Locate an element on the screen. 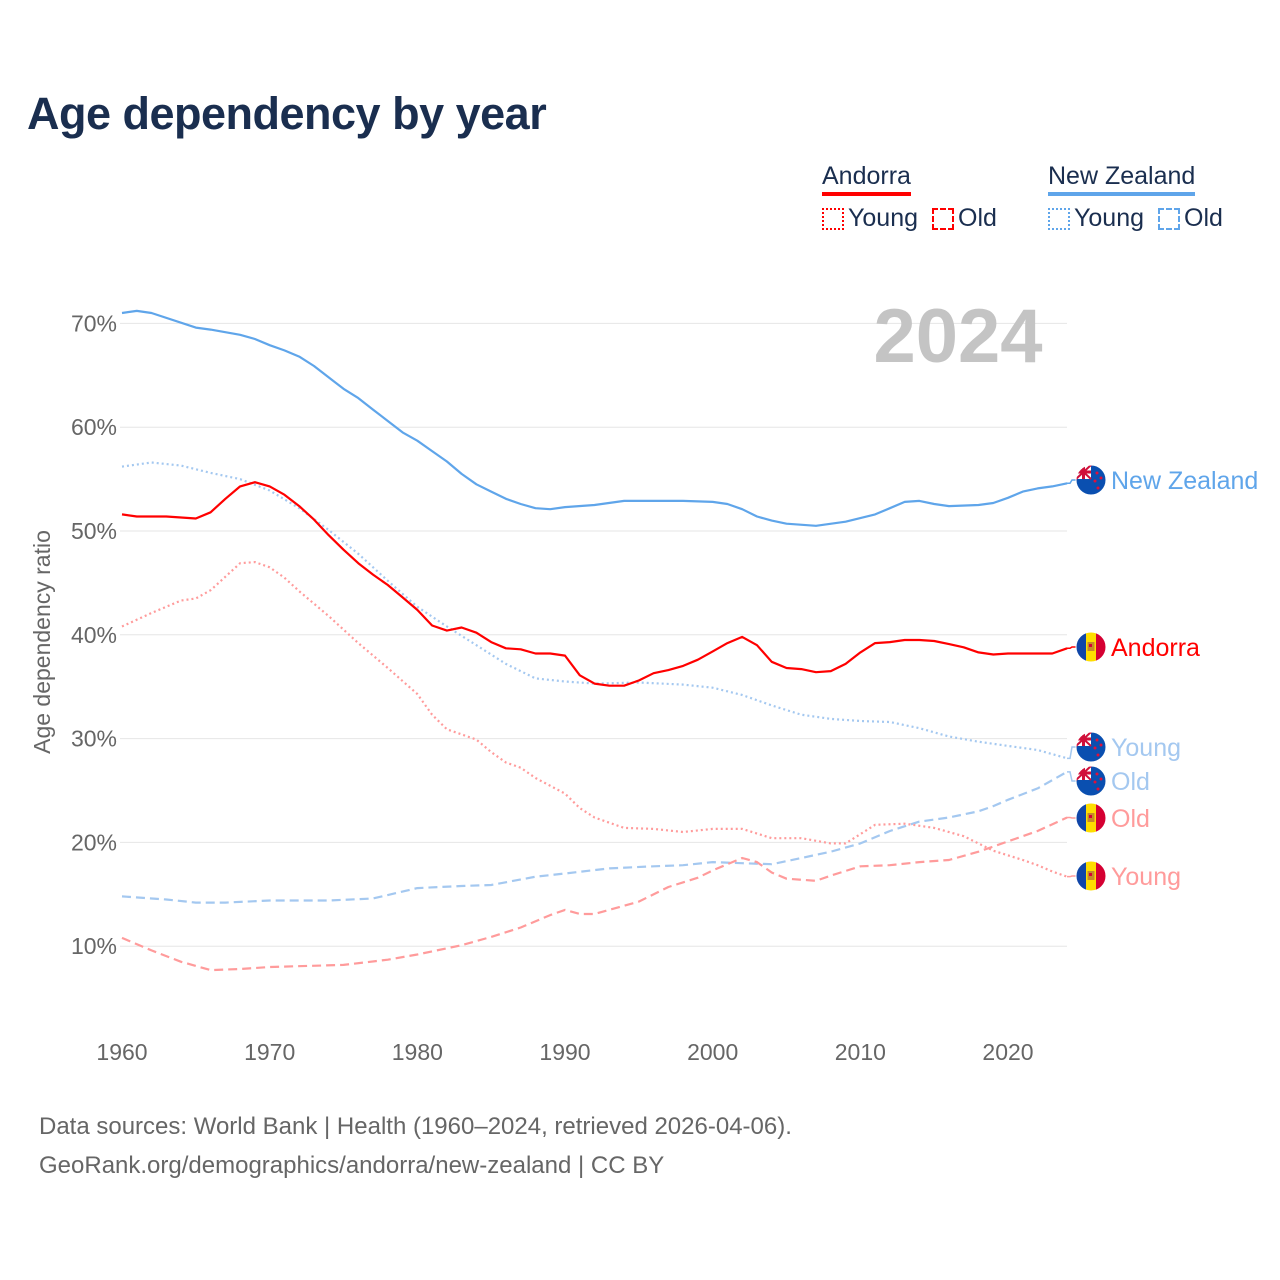 The width and height of the screenshot is (1280, 1280). end-label-new-zealand-young: Young is located at coordinates (1124, 747).